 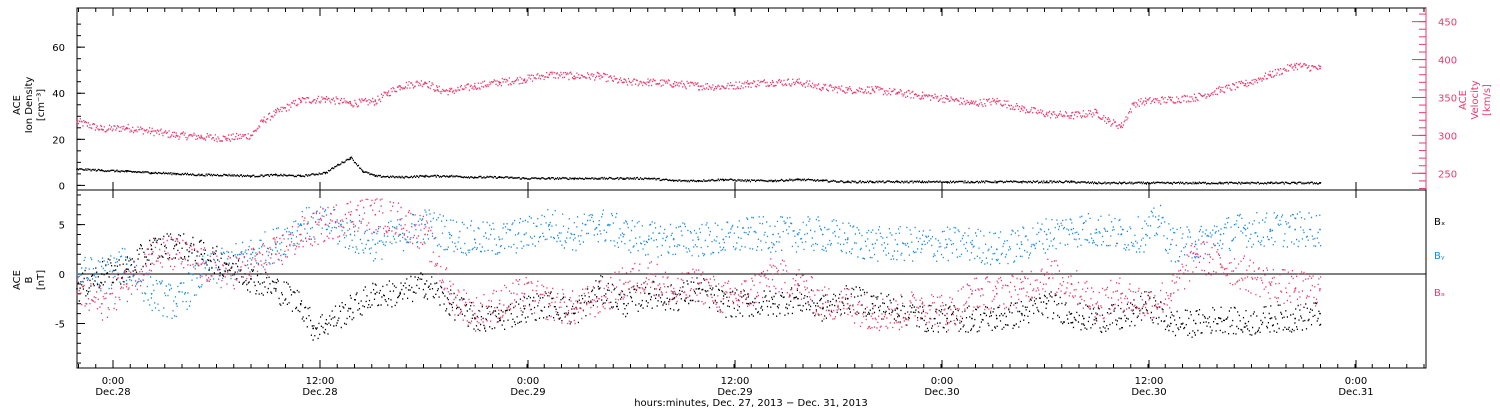 What do you see at coordinates (1355, 392) in the screenshot?
I see `x-tick-date-6: Dec.31` at bounding box center [1355, 392].